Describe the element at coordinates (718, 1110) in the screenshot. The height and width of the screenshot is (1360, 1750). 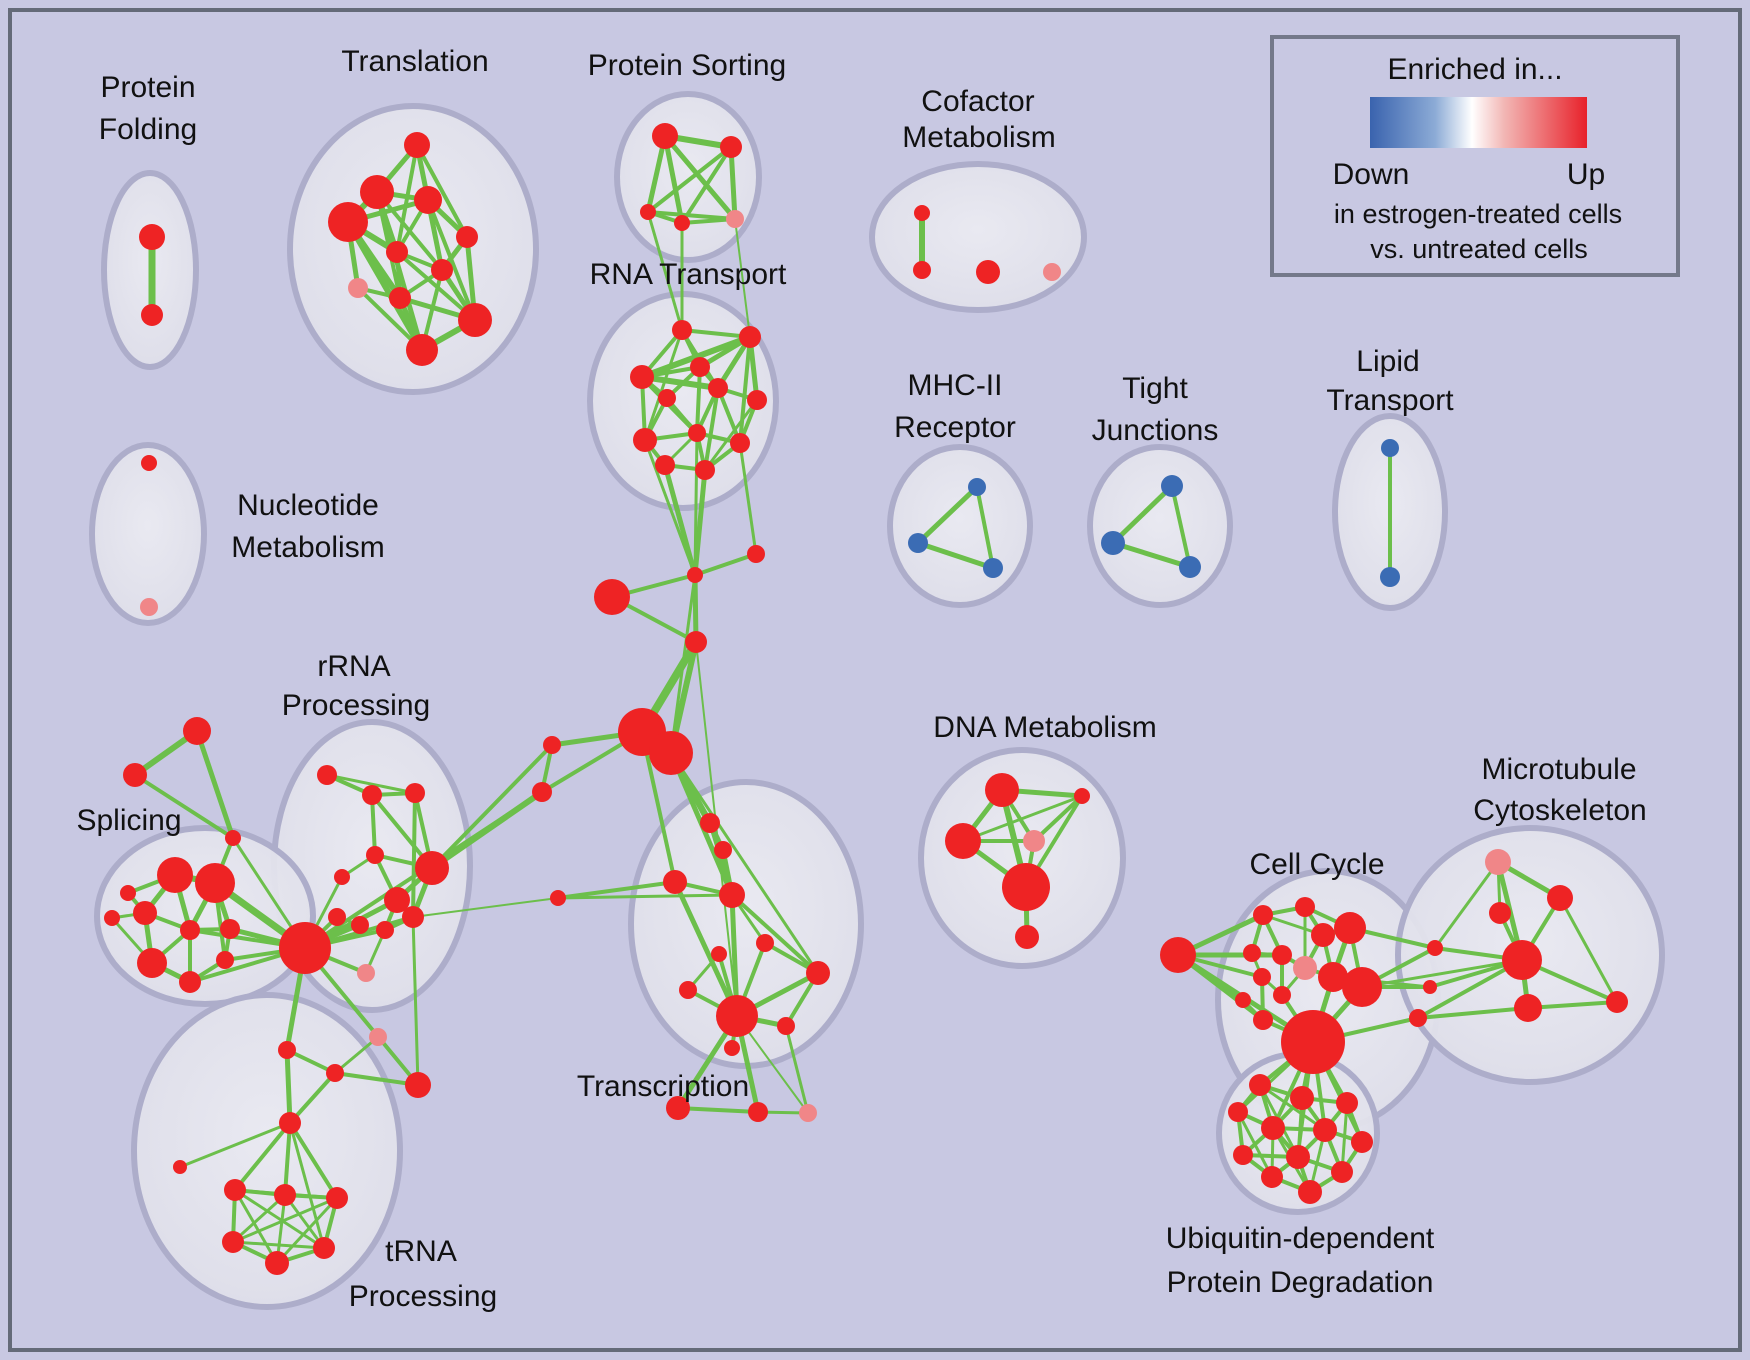
I see `edge-tr13-tr14` at that location.